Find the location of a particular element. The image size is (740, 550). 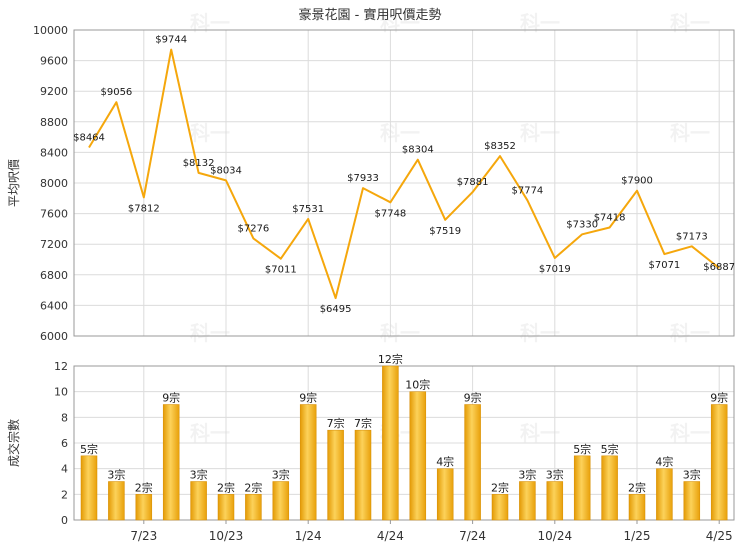

price-data-label: $6887 is located at coordinates (719, 267).